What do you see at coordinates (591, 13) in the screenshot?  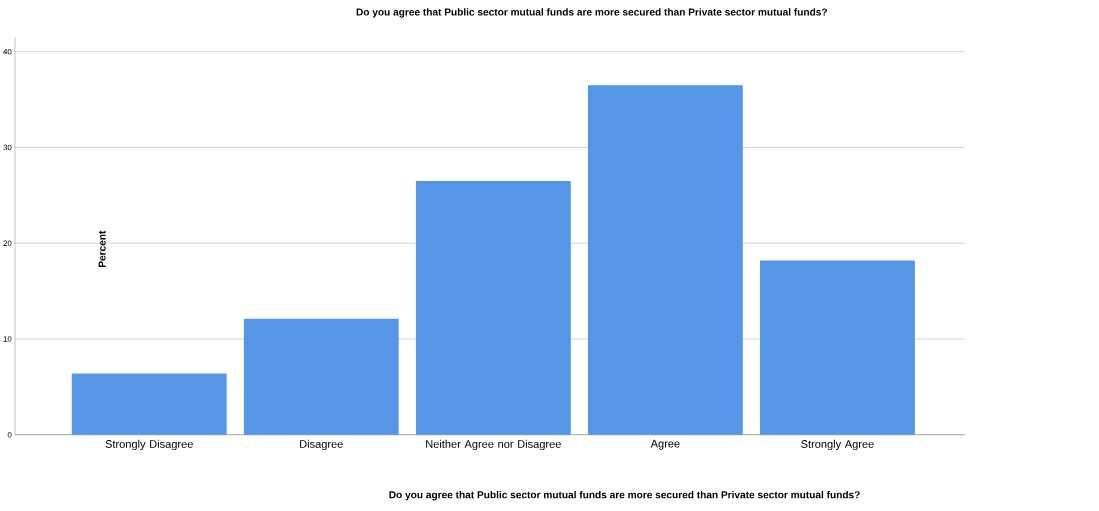 I see `chart-title: Do you agree that Public sector mutual funds are more secured than Private sector mutual funds?` at bounding box center [591, 13].